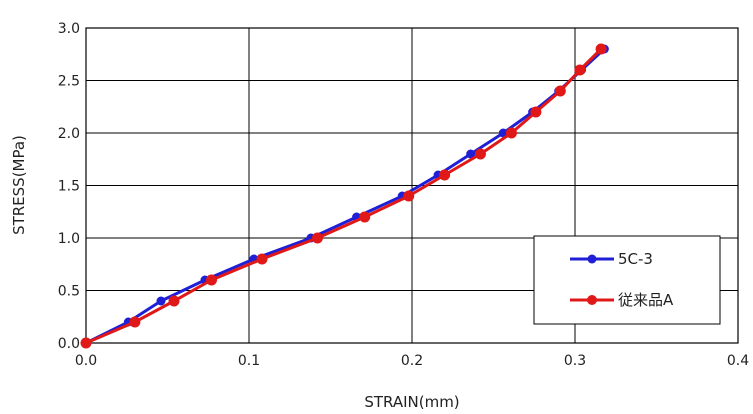  Describe the element at coordinates (69, 29) in the screenshot. I see `y-tick-label: 3.0` at that location.